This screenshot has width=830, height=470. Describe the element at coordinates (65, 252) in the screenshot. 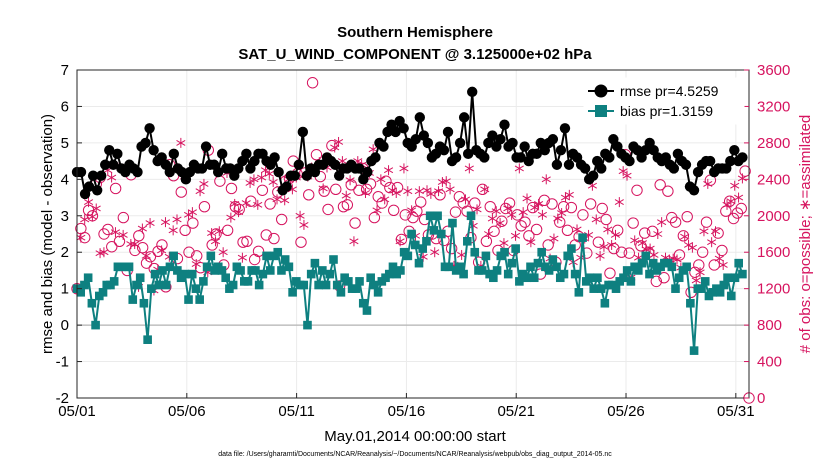

I see `y-tick-label-left: 2` at that location.